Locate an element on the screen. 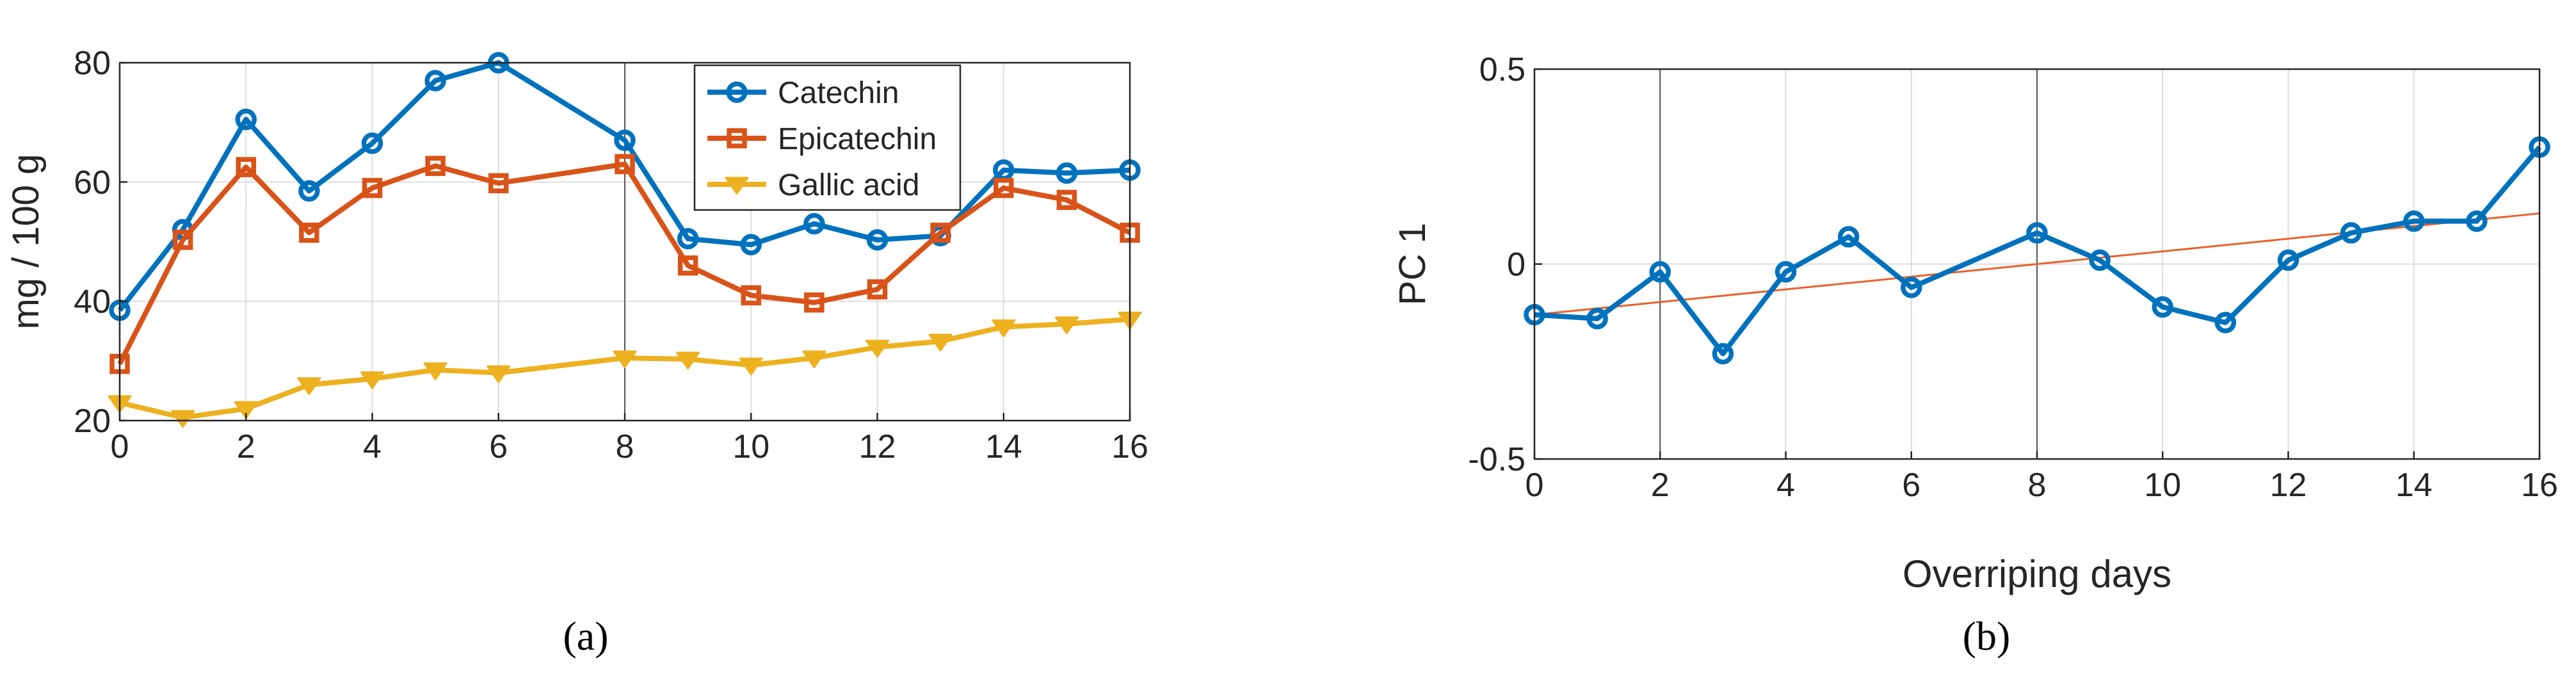 Image resolution: width=2576 pixels, height=692 pixels. series-gallic-acid is located at coordinates (625, 369).